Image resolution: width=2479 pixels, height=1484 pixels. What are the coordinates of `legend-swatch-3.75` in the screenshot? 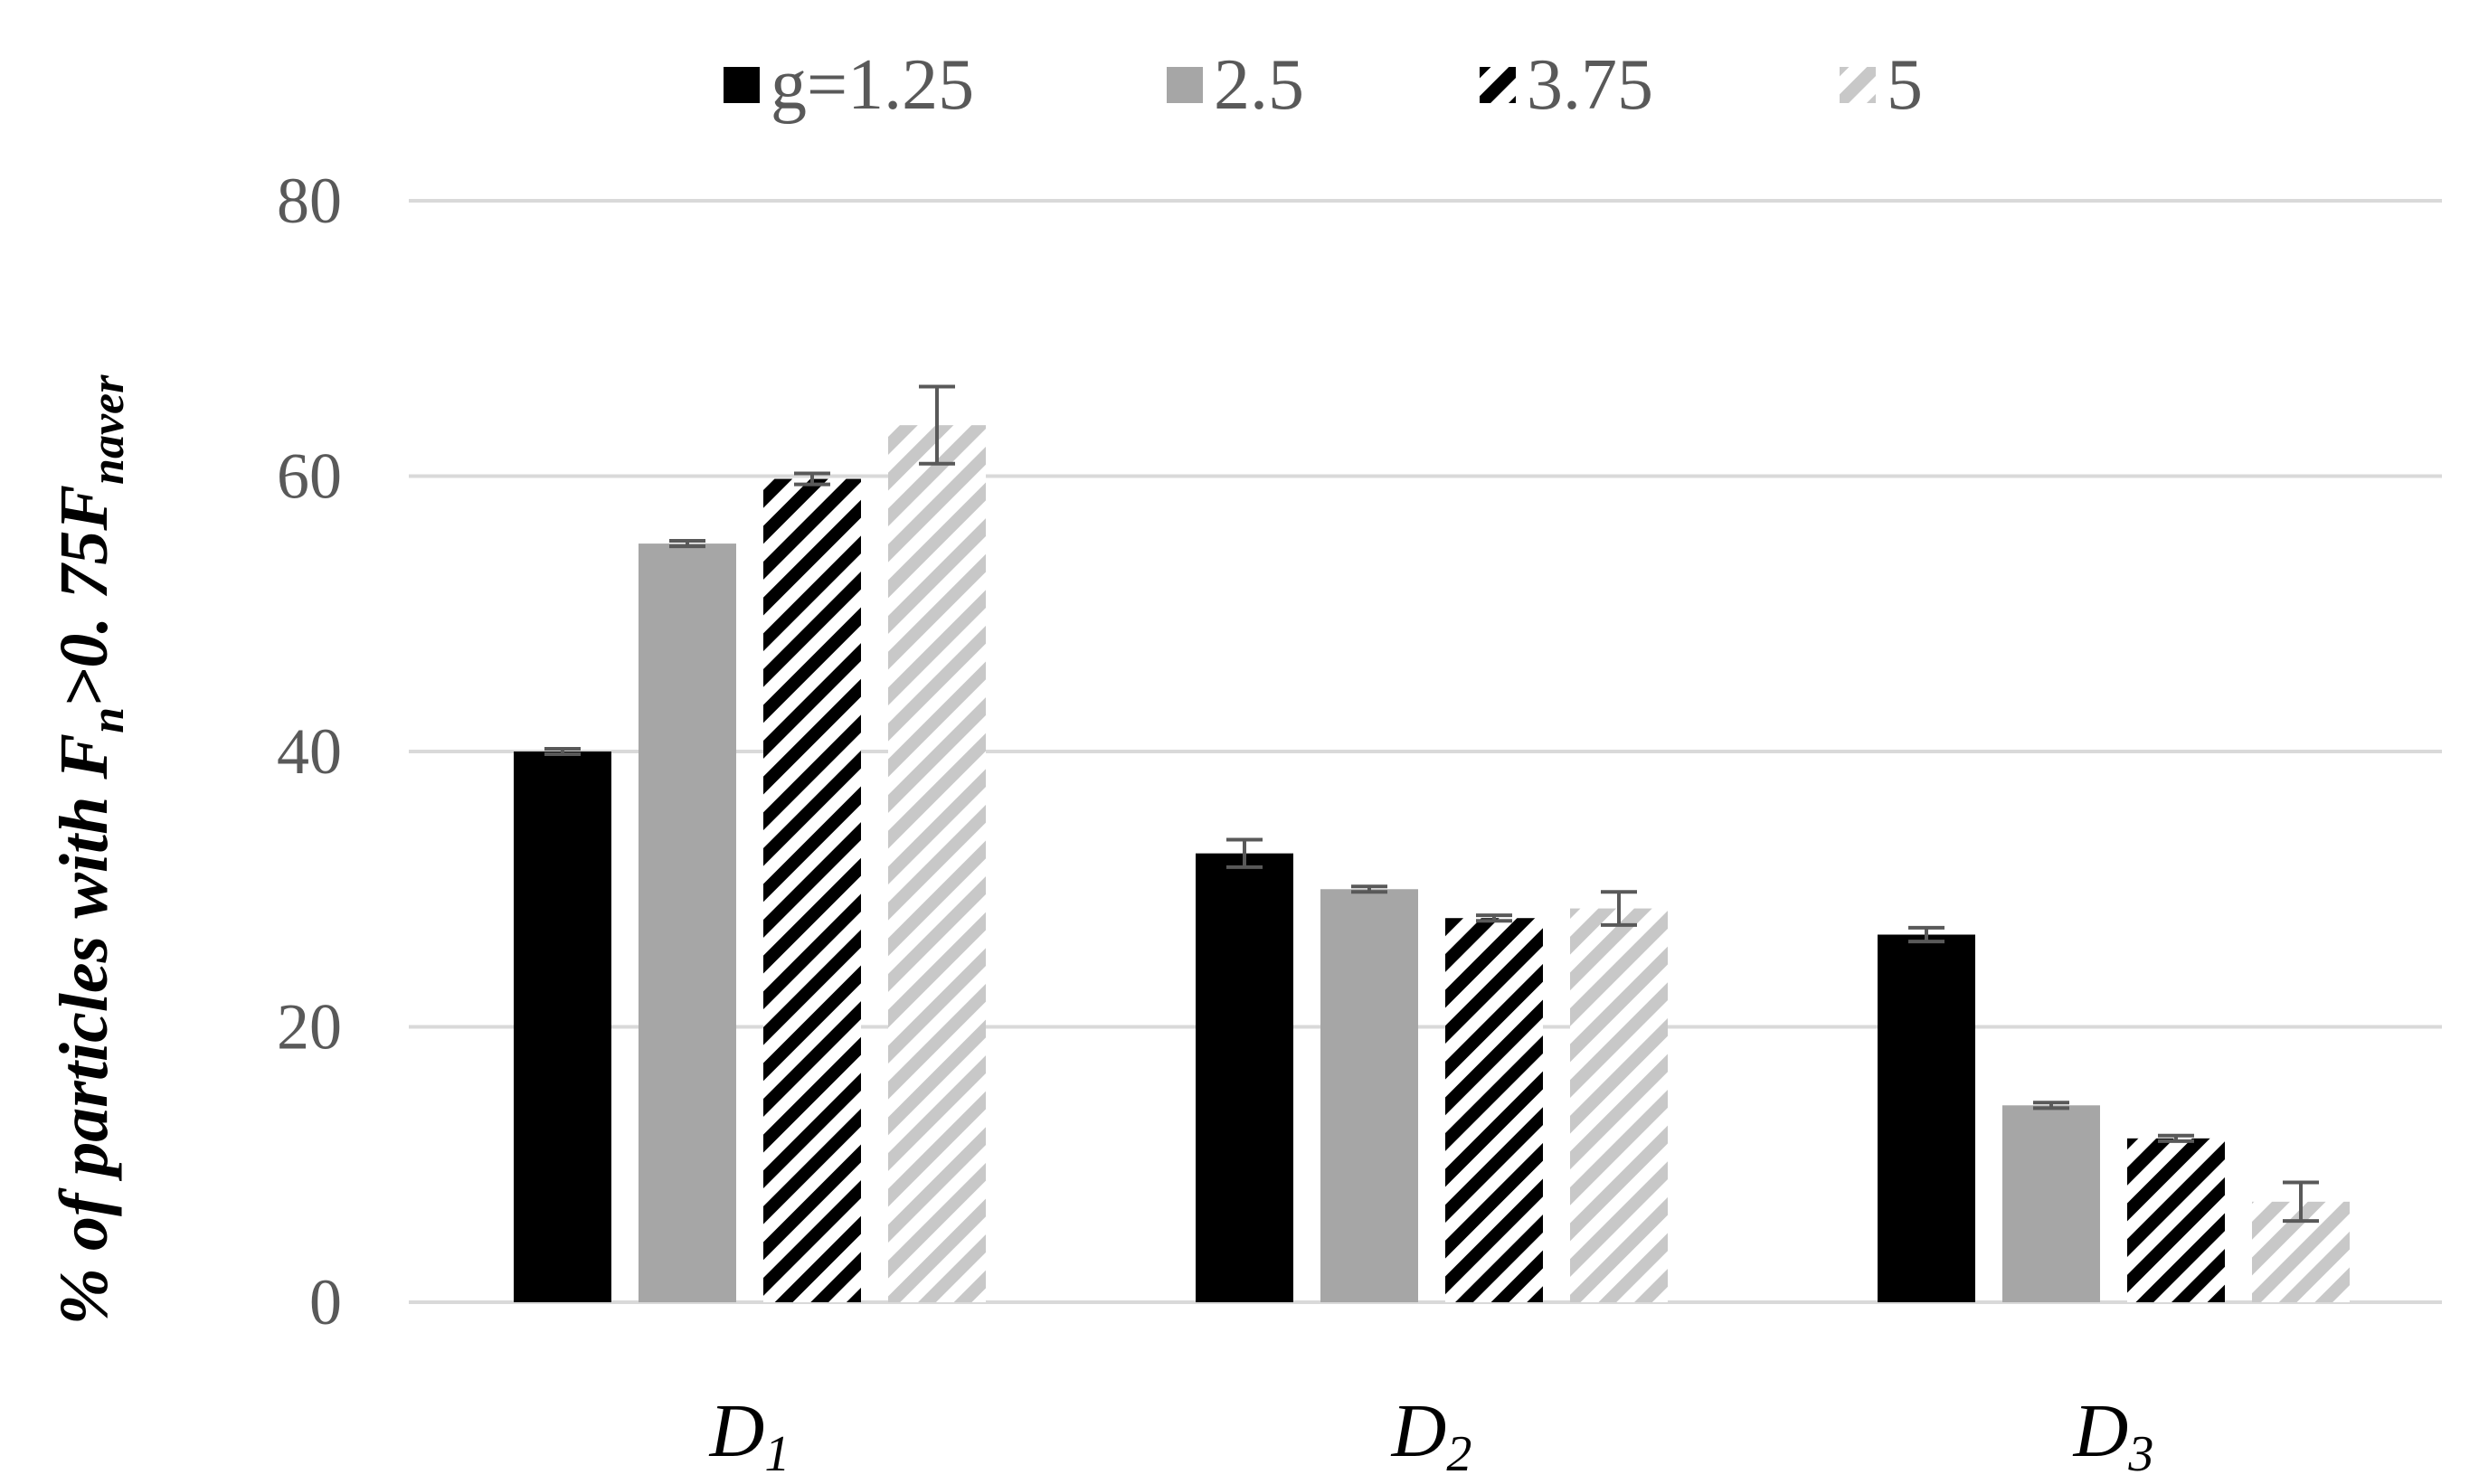 It's located at (1498, 85).